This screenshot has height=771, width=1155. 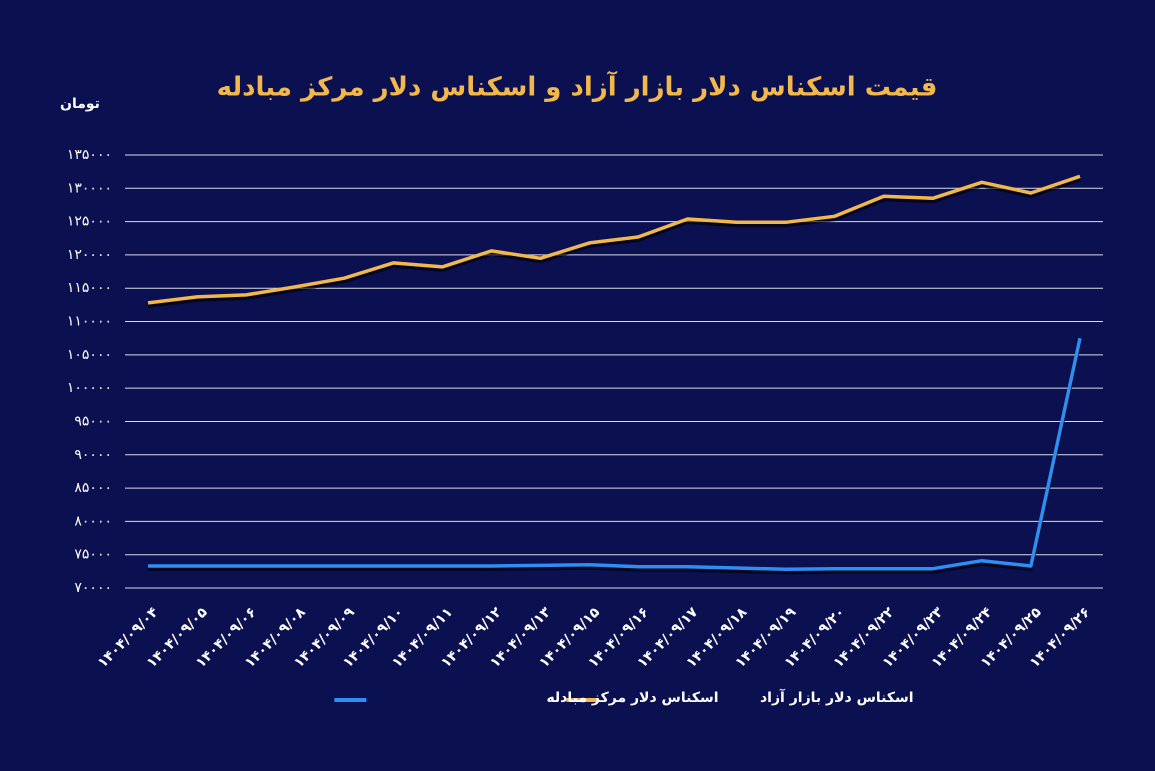 I want to click on y-tick-label: ۹۰۰۰۰, so click(x=93, y=455).